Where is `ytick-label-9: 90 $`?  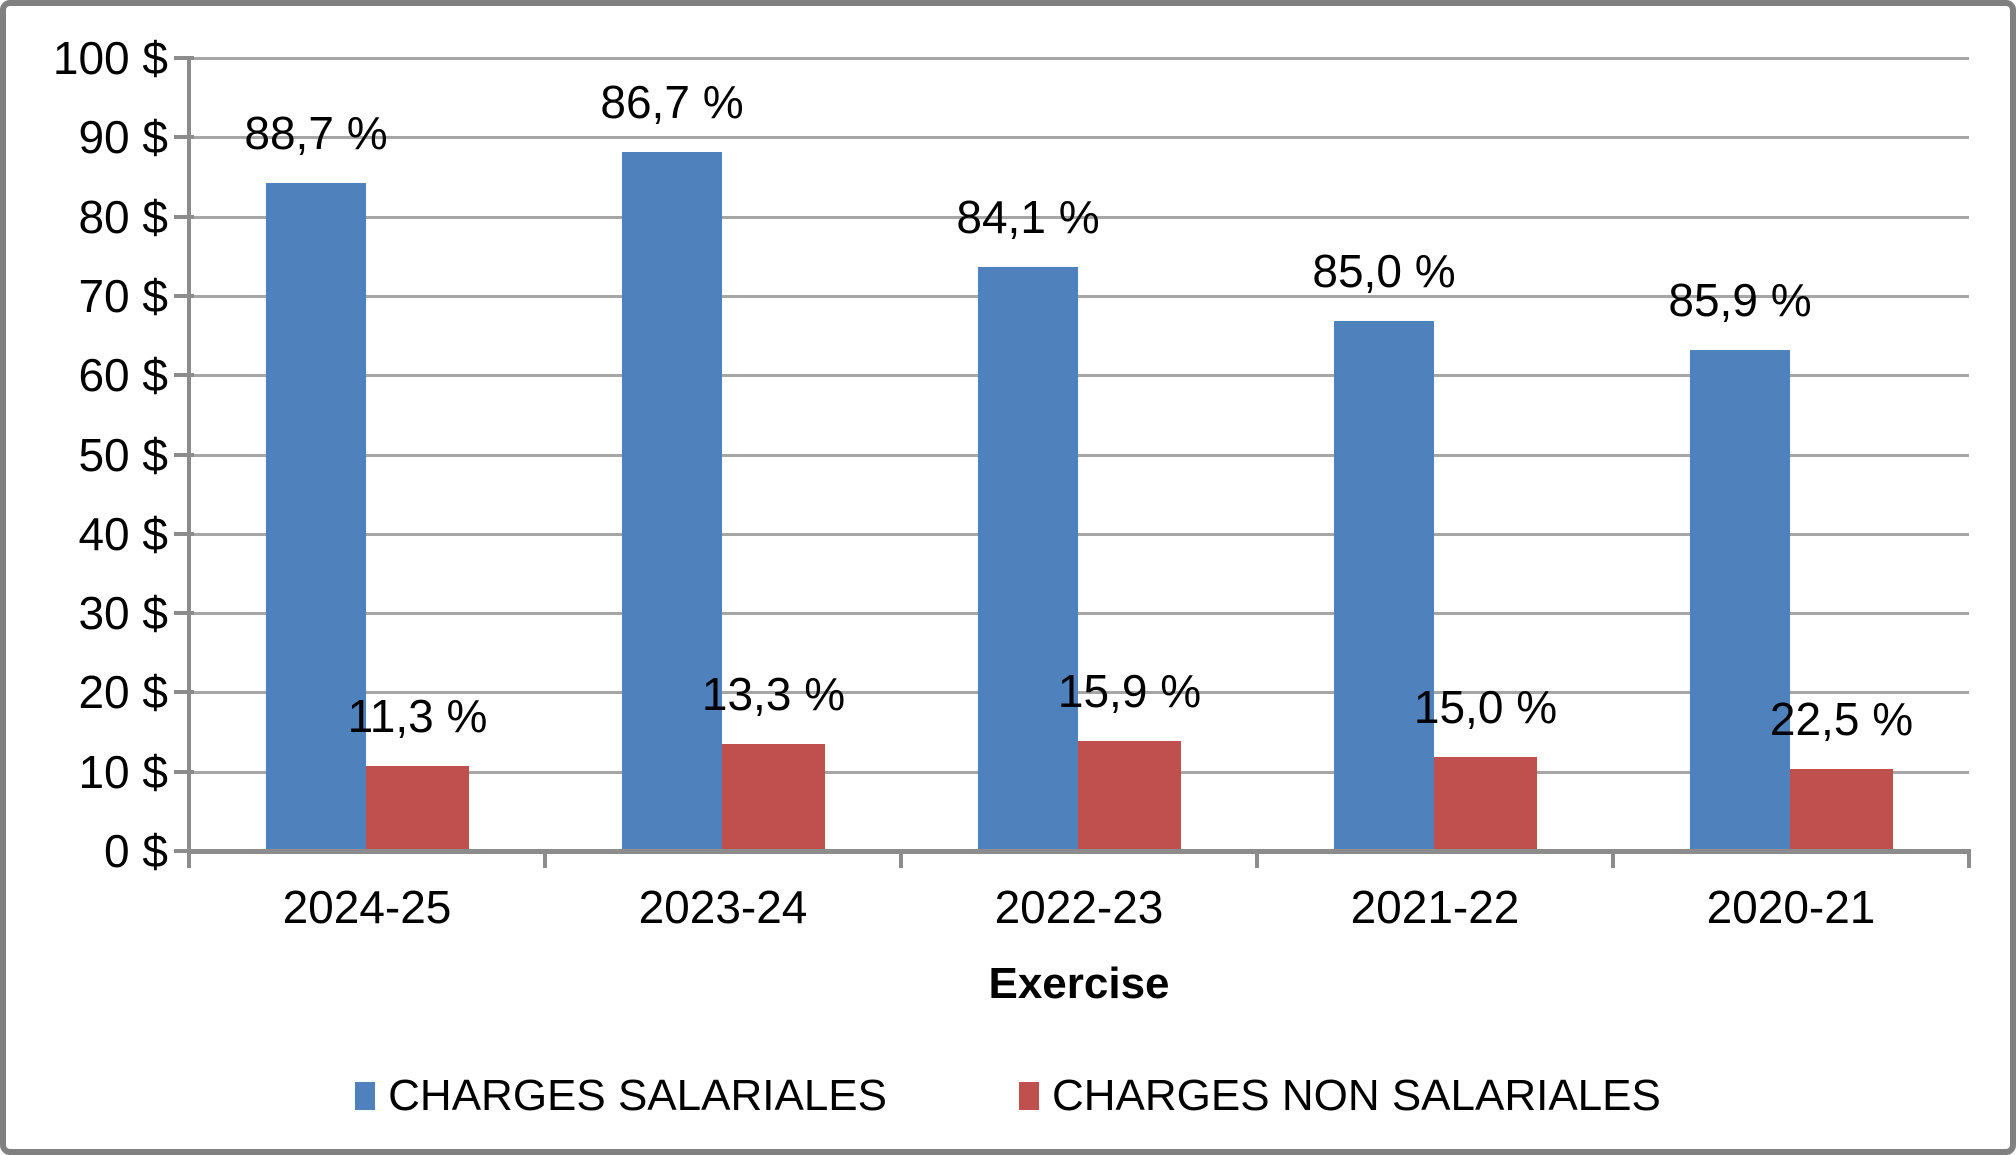 ytick-label-9: 90 $ is located at coordinates (123, 137).